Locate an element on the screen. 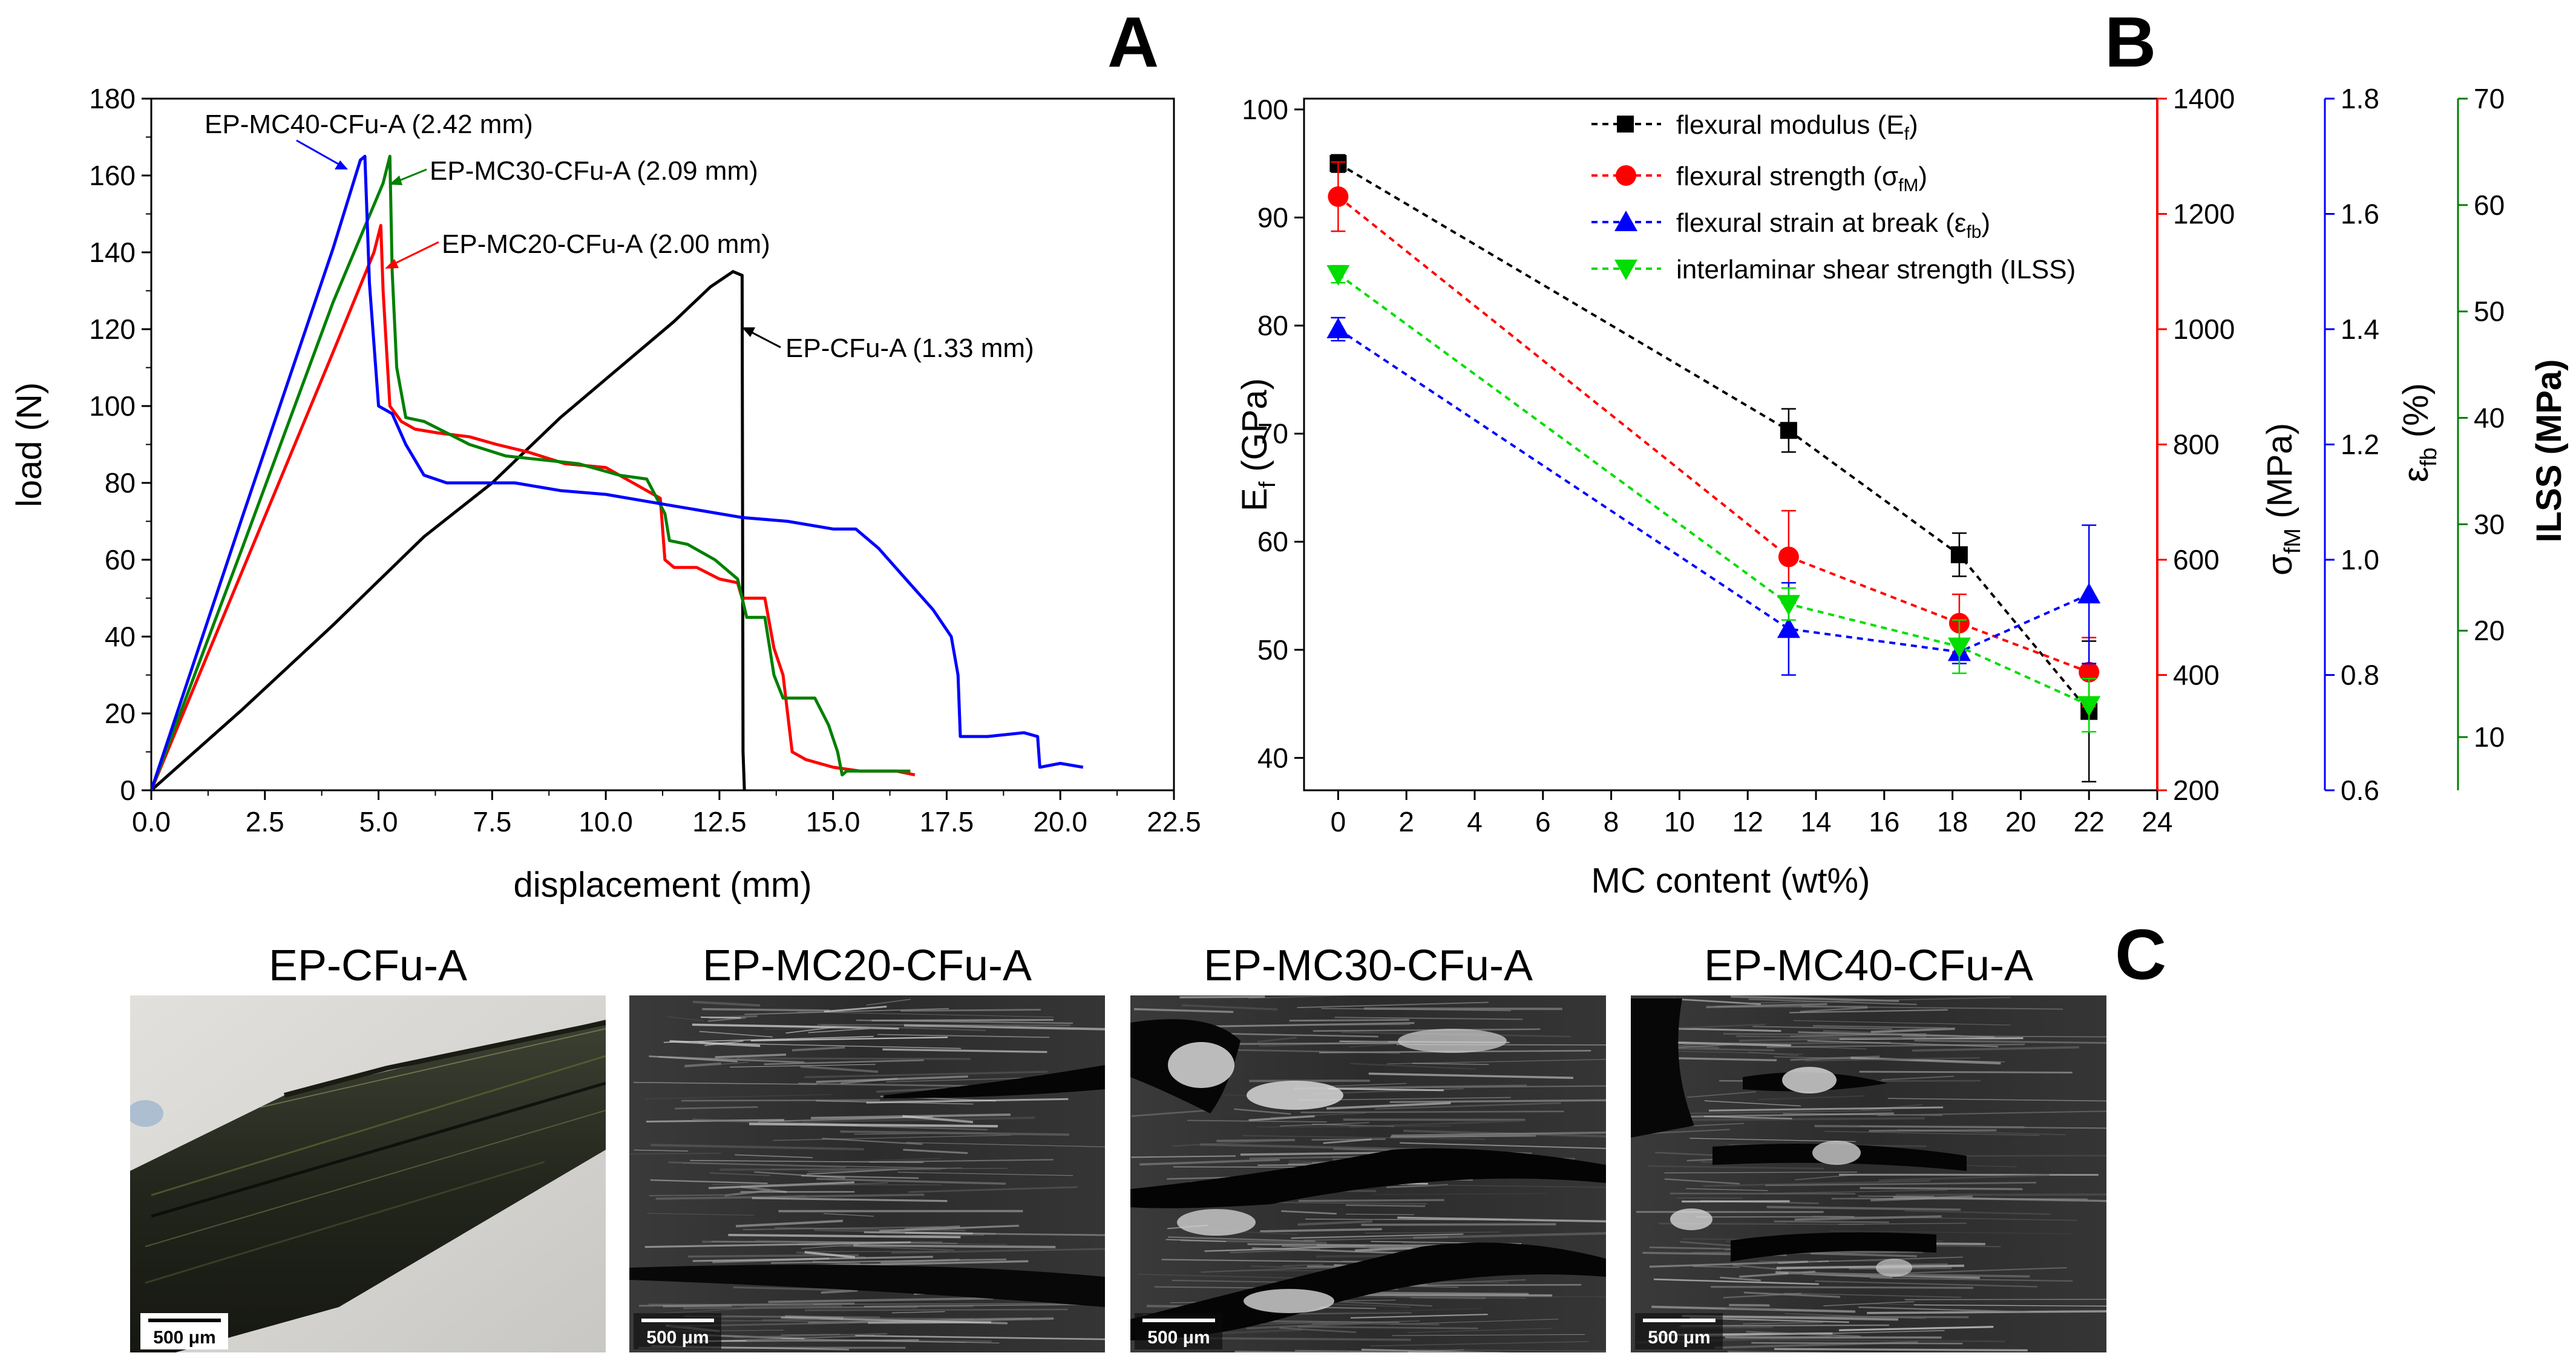 Image resolution: width=2576 pixels, height=1370 pixels. legend-label-modulus: flexural modulus (Ef) is located at coordinates (1797, 127).